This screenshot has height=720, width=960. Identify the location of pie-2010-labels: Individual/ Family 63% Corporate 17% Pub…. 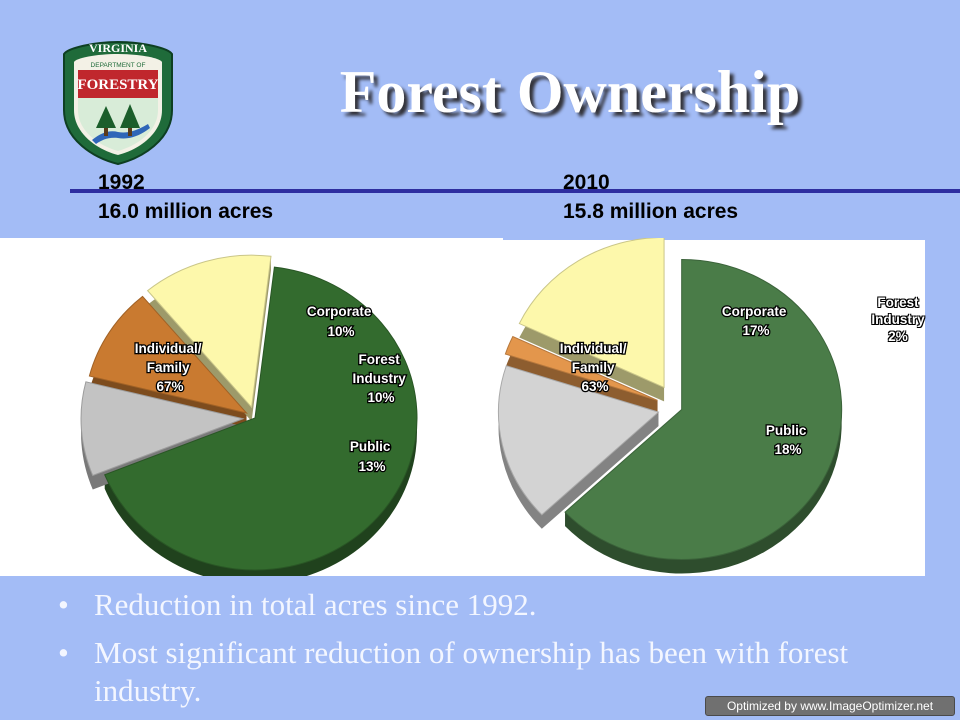
(684, 381).